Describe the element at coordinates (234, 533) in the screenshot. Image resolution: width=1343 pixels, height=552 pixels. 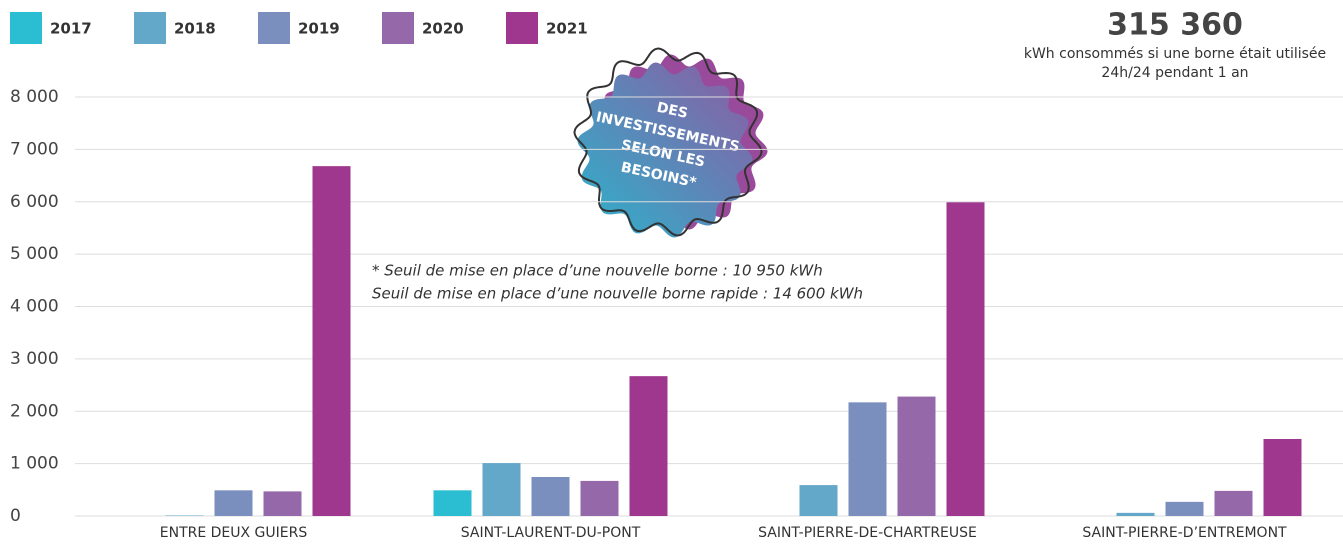
I see `x-tick-label: ENTRE DEUX GUIERS` at that location.